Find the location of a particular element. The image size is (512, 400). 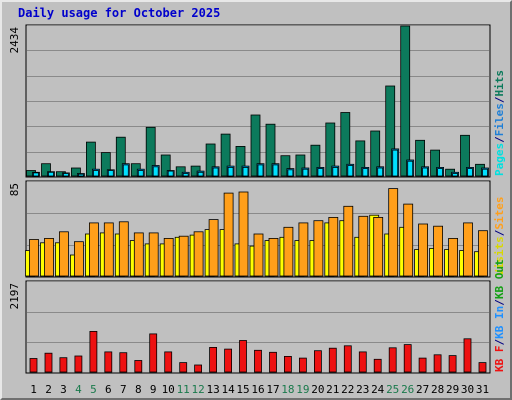

panel-0-max-label: 2434 is located at coordinates (14, 40).